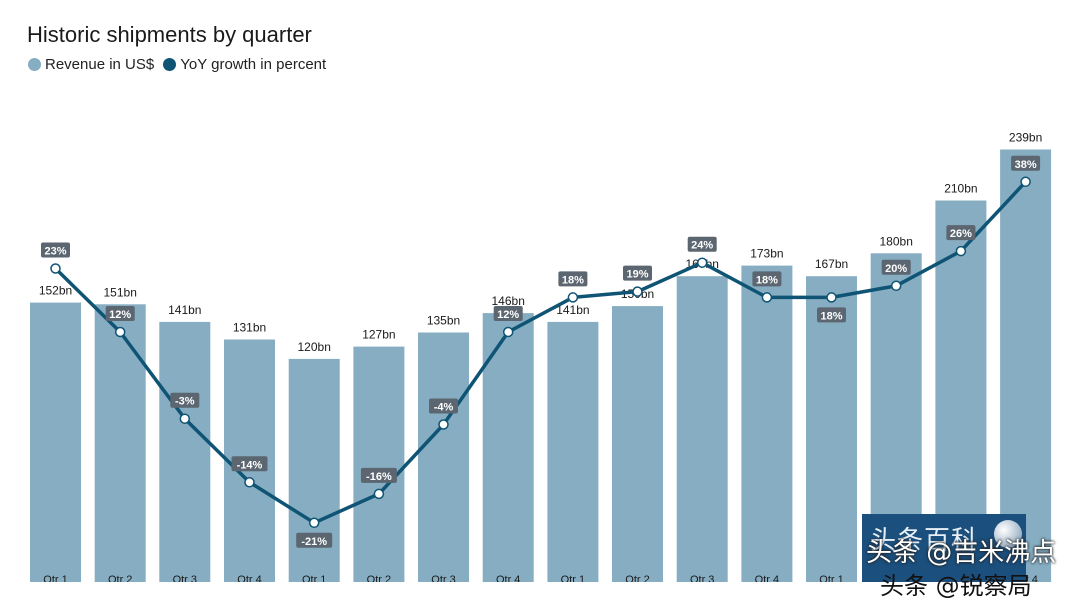 The image size is (1080, 601). What do you see at coordinates (100, 64) in the screenshot?
I see `legend-label-revenue: Revenue in US$` at bounding box center [100, 64].